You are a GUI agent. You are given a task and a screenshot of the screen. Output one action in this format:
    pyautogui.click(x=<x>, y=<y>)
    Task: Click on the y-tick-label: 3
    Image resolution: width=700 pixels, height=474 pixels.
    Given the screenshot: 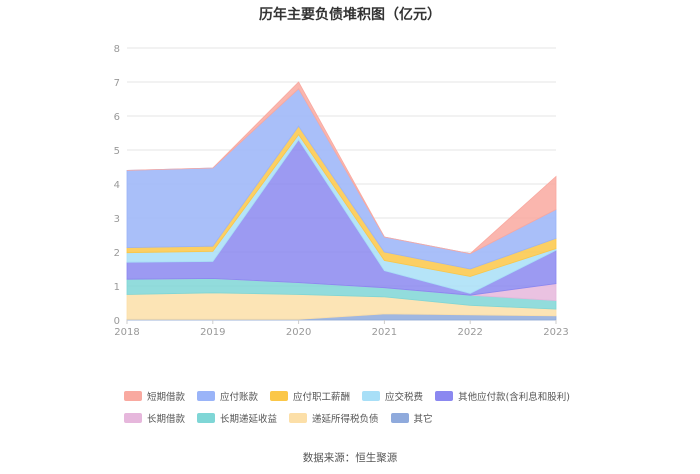 What is the action you would take?
    pyautogui.click(x=117, y=219)
    